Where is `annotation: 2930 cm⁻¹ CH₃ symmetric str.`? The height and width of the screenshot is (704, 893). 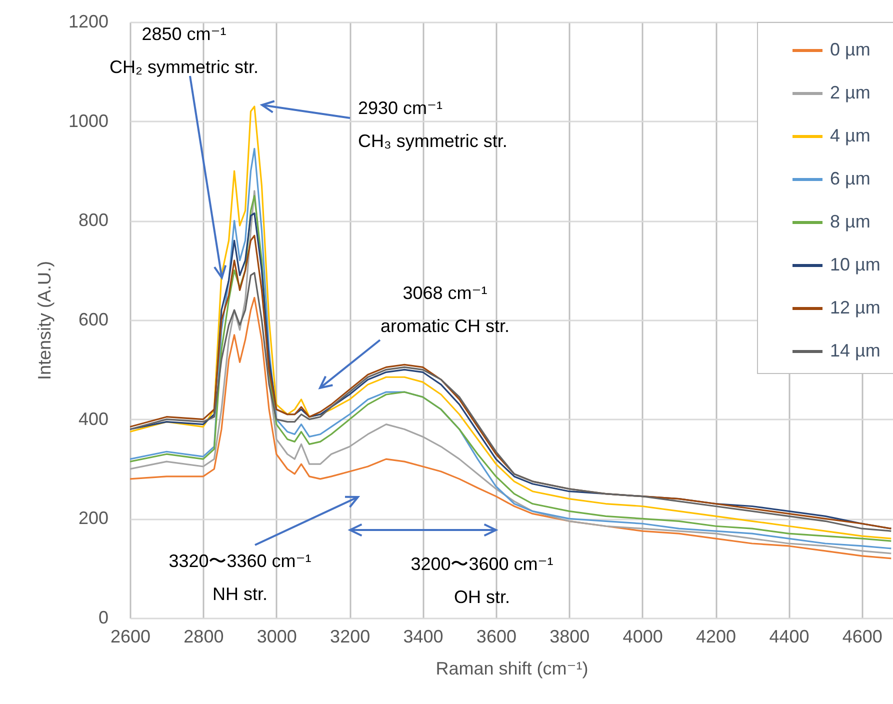 annotation: 2930 cm⁻¹ CH₃ symmetric str. is located at coordinates (433, 124).